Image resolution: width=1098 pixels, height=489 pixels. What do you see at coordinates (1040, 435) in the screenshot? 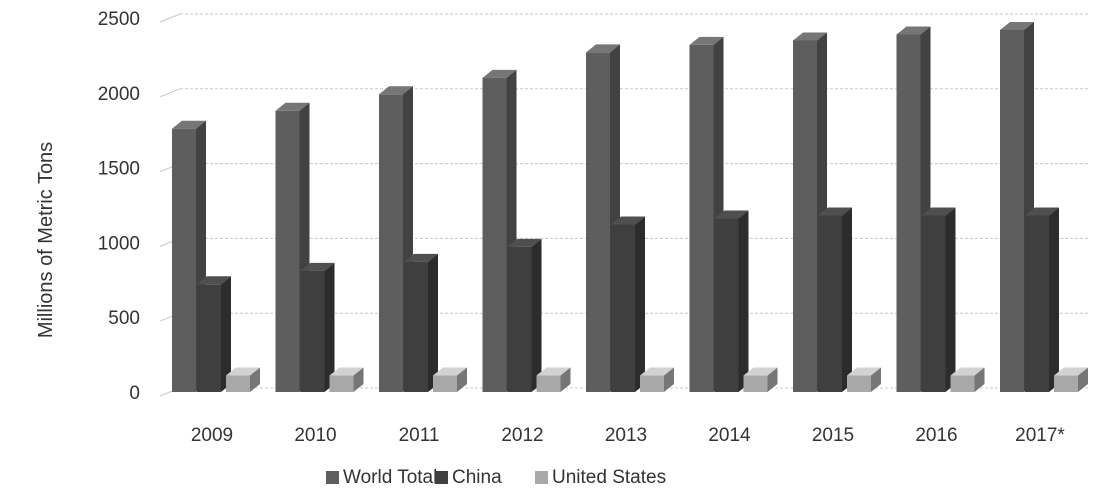
I see `x-tick-label: 2017*` at bounding box center [1040, 435].